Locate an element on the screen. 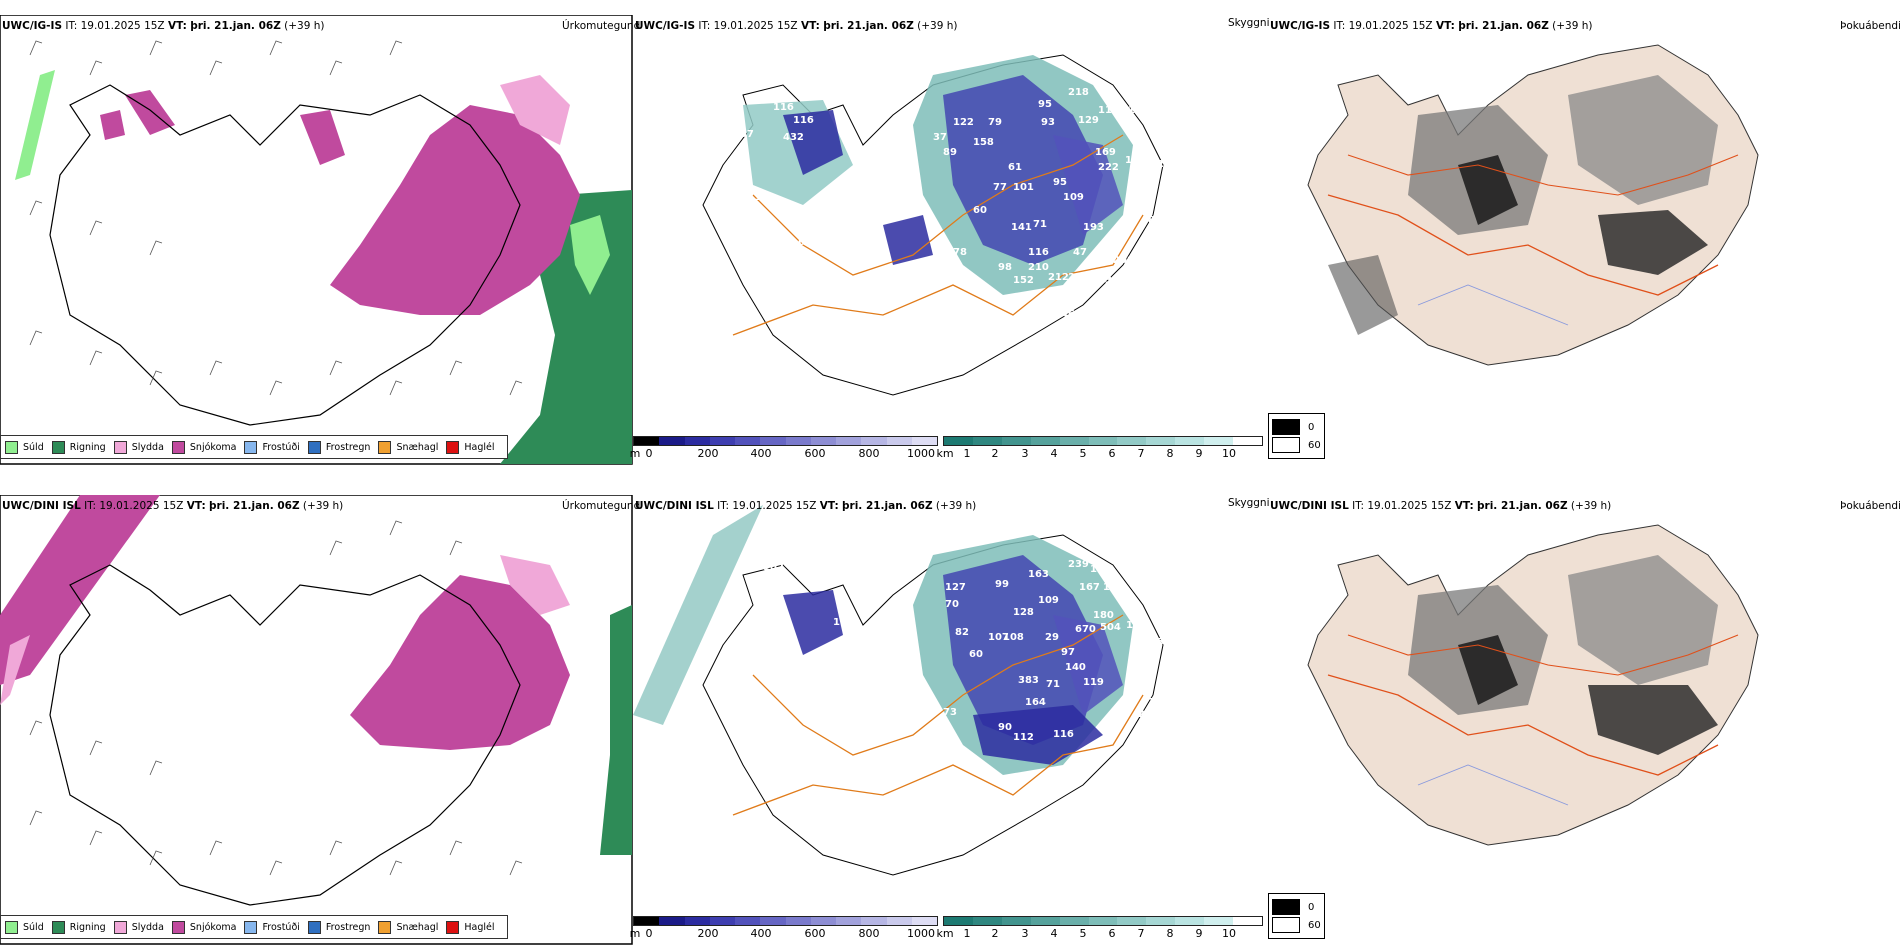 The width and height of the screenshot is (1900, 950). snow-label: 97 is located at coordinates (1172, 692).